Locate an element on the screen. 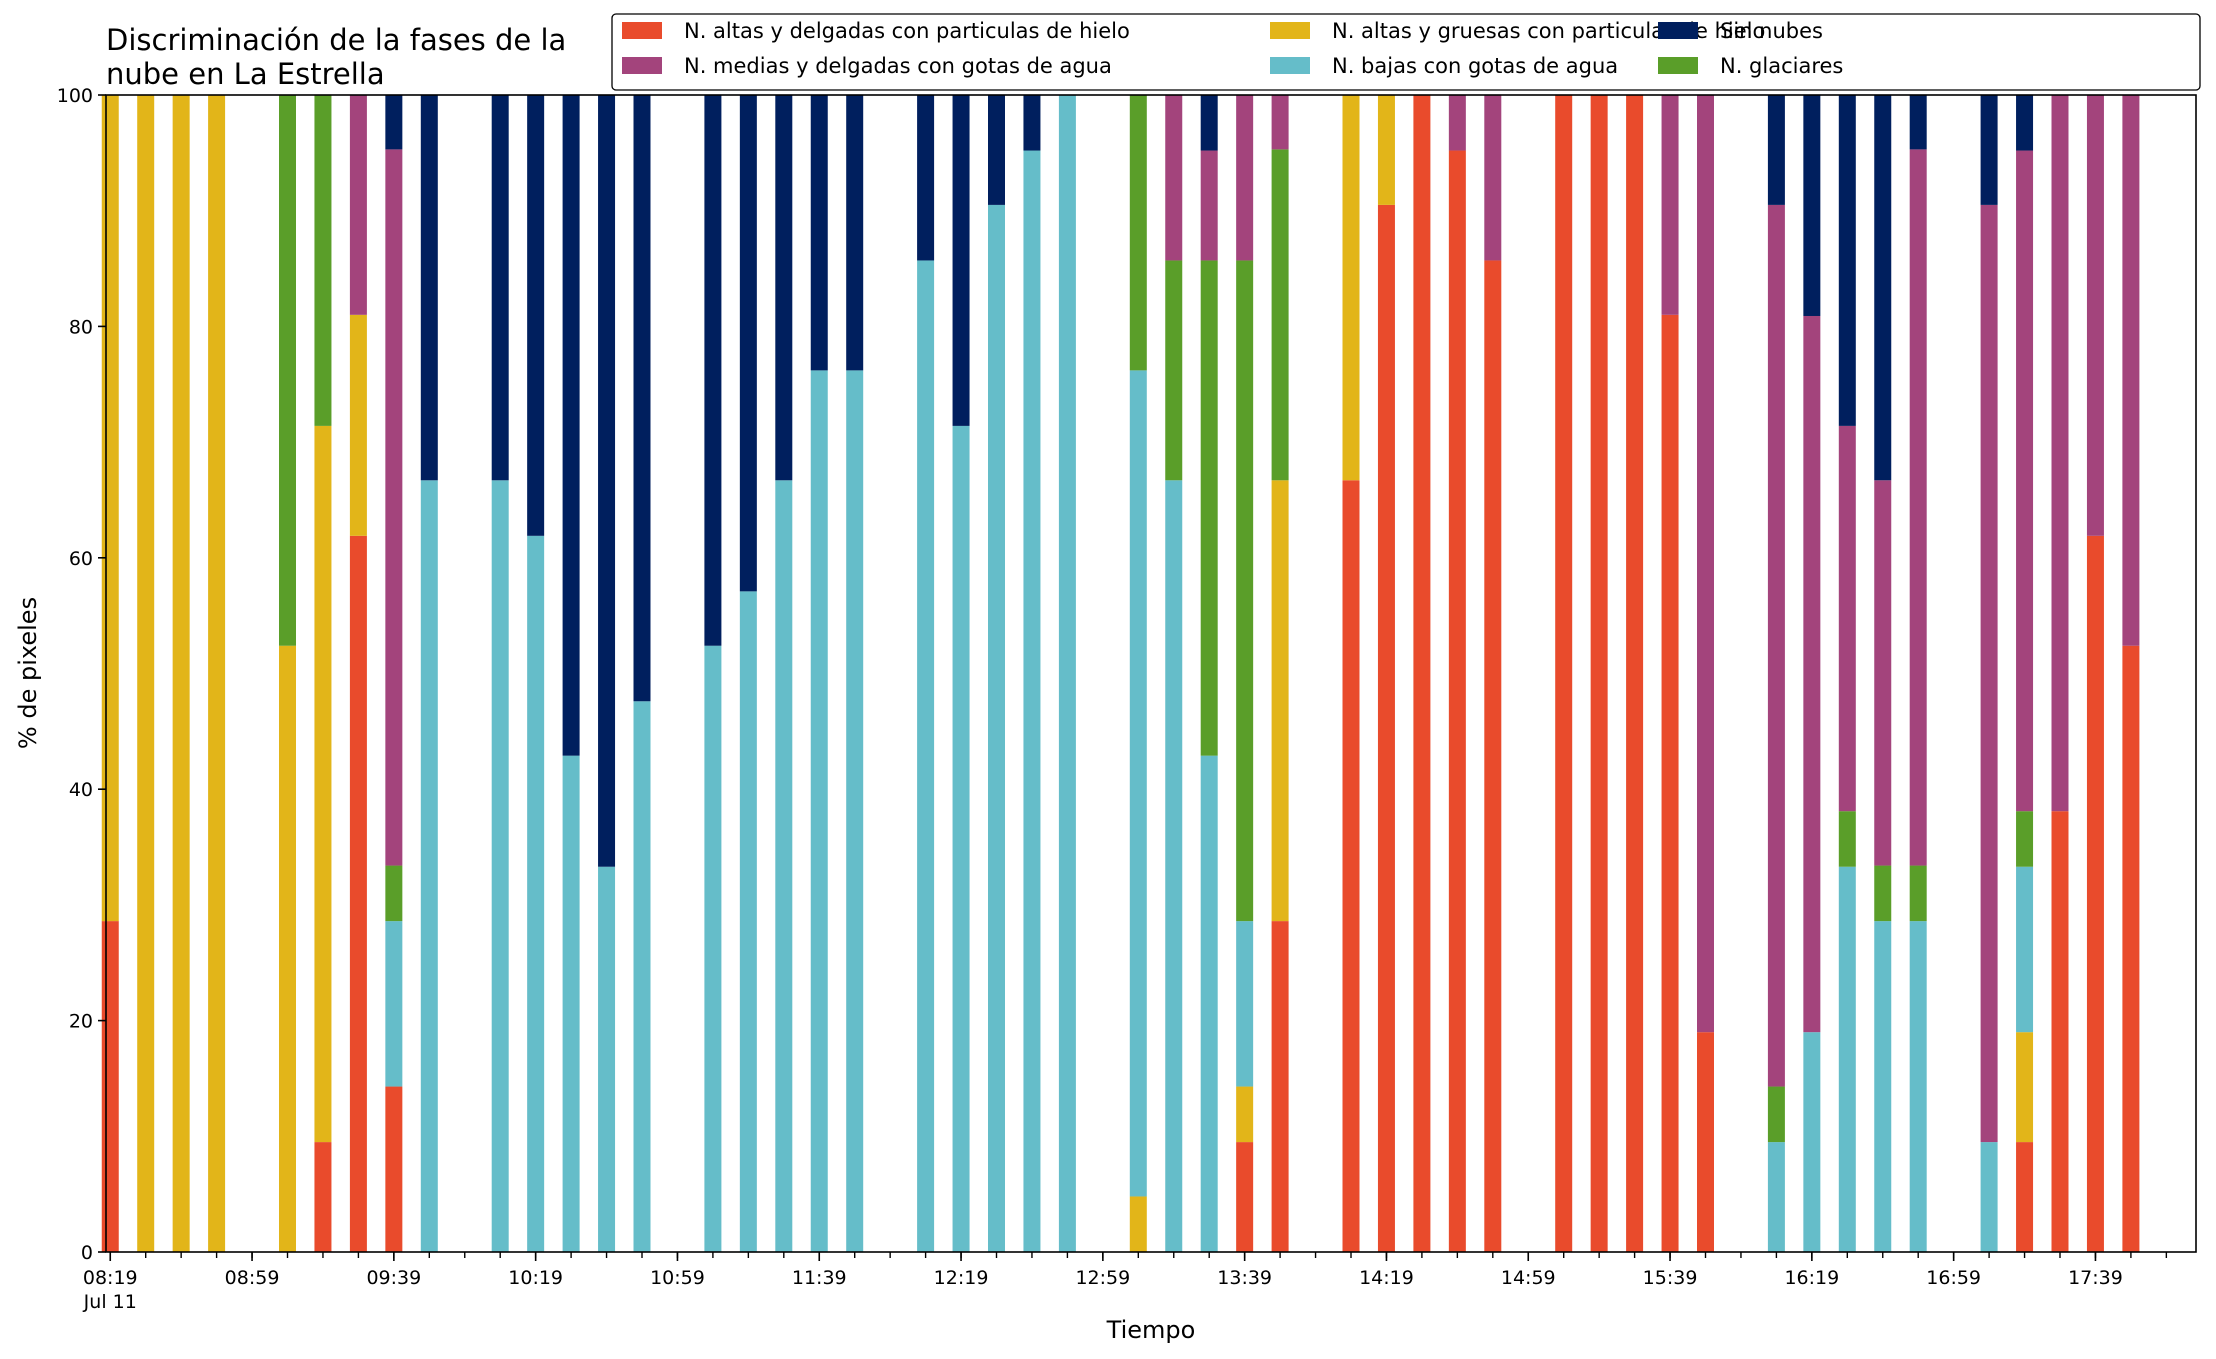 This screenshot has height=1359, width=2216. legend-frame is located at coordinates (1406, 52).